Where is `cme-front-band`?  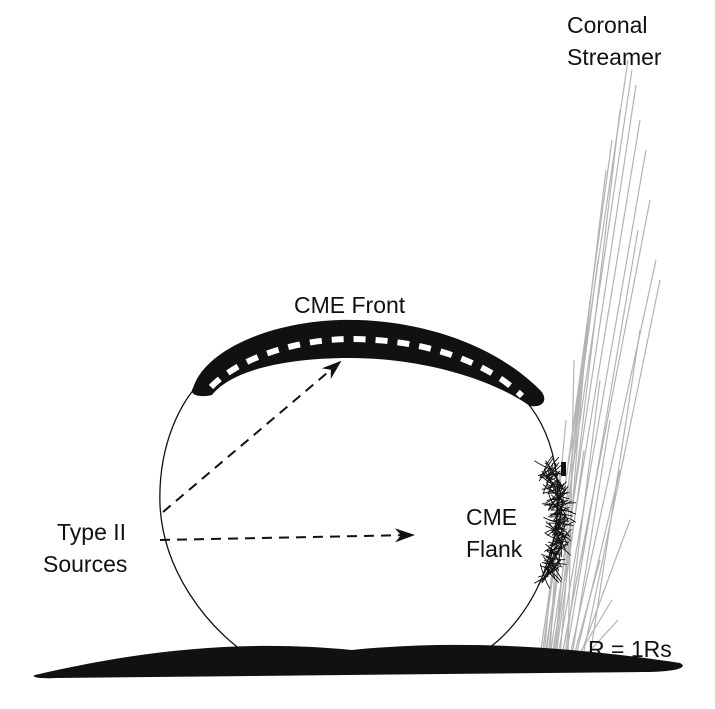 cme-front-band is located at coordinates (368, 363).